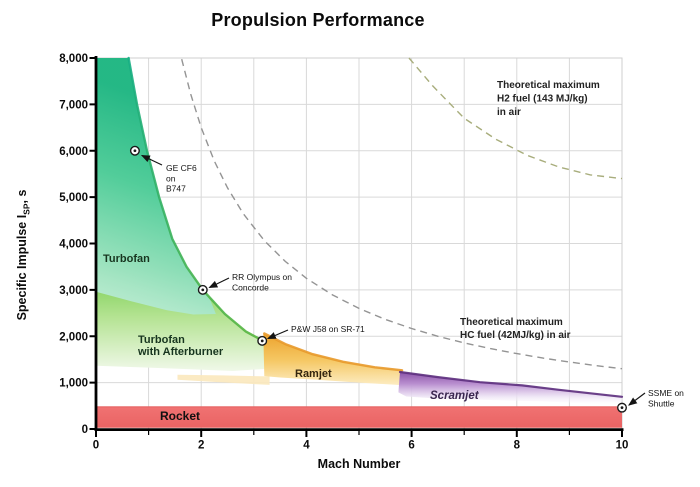 The width and height of the screenshot is (700, 487). I want to click on x-tick-label: 0, so click(96, 446).